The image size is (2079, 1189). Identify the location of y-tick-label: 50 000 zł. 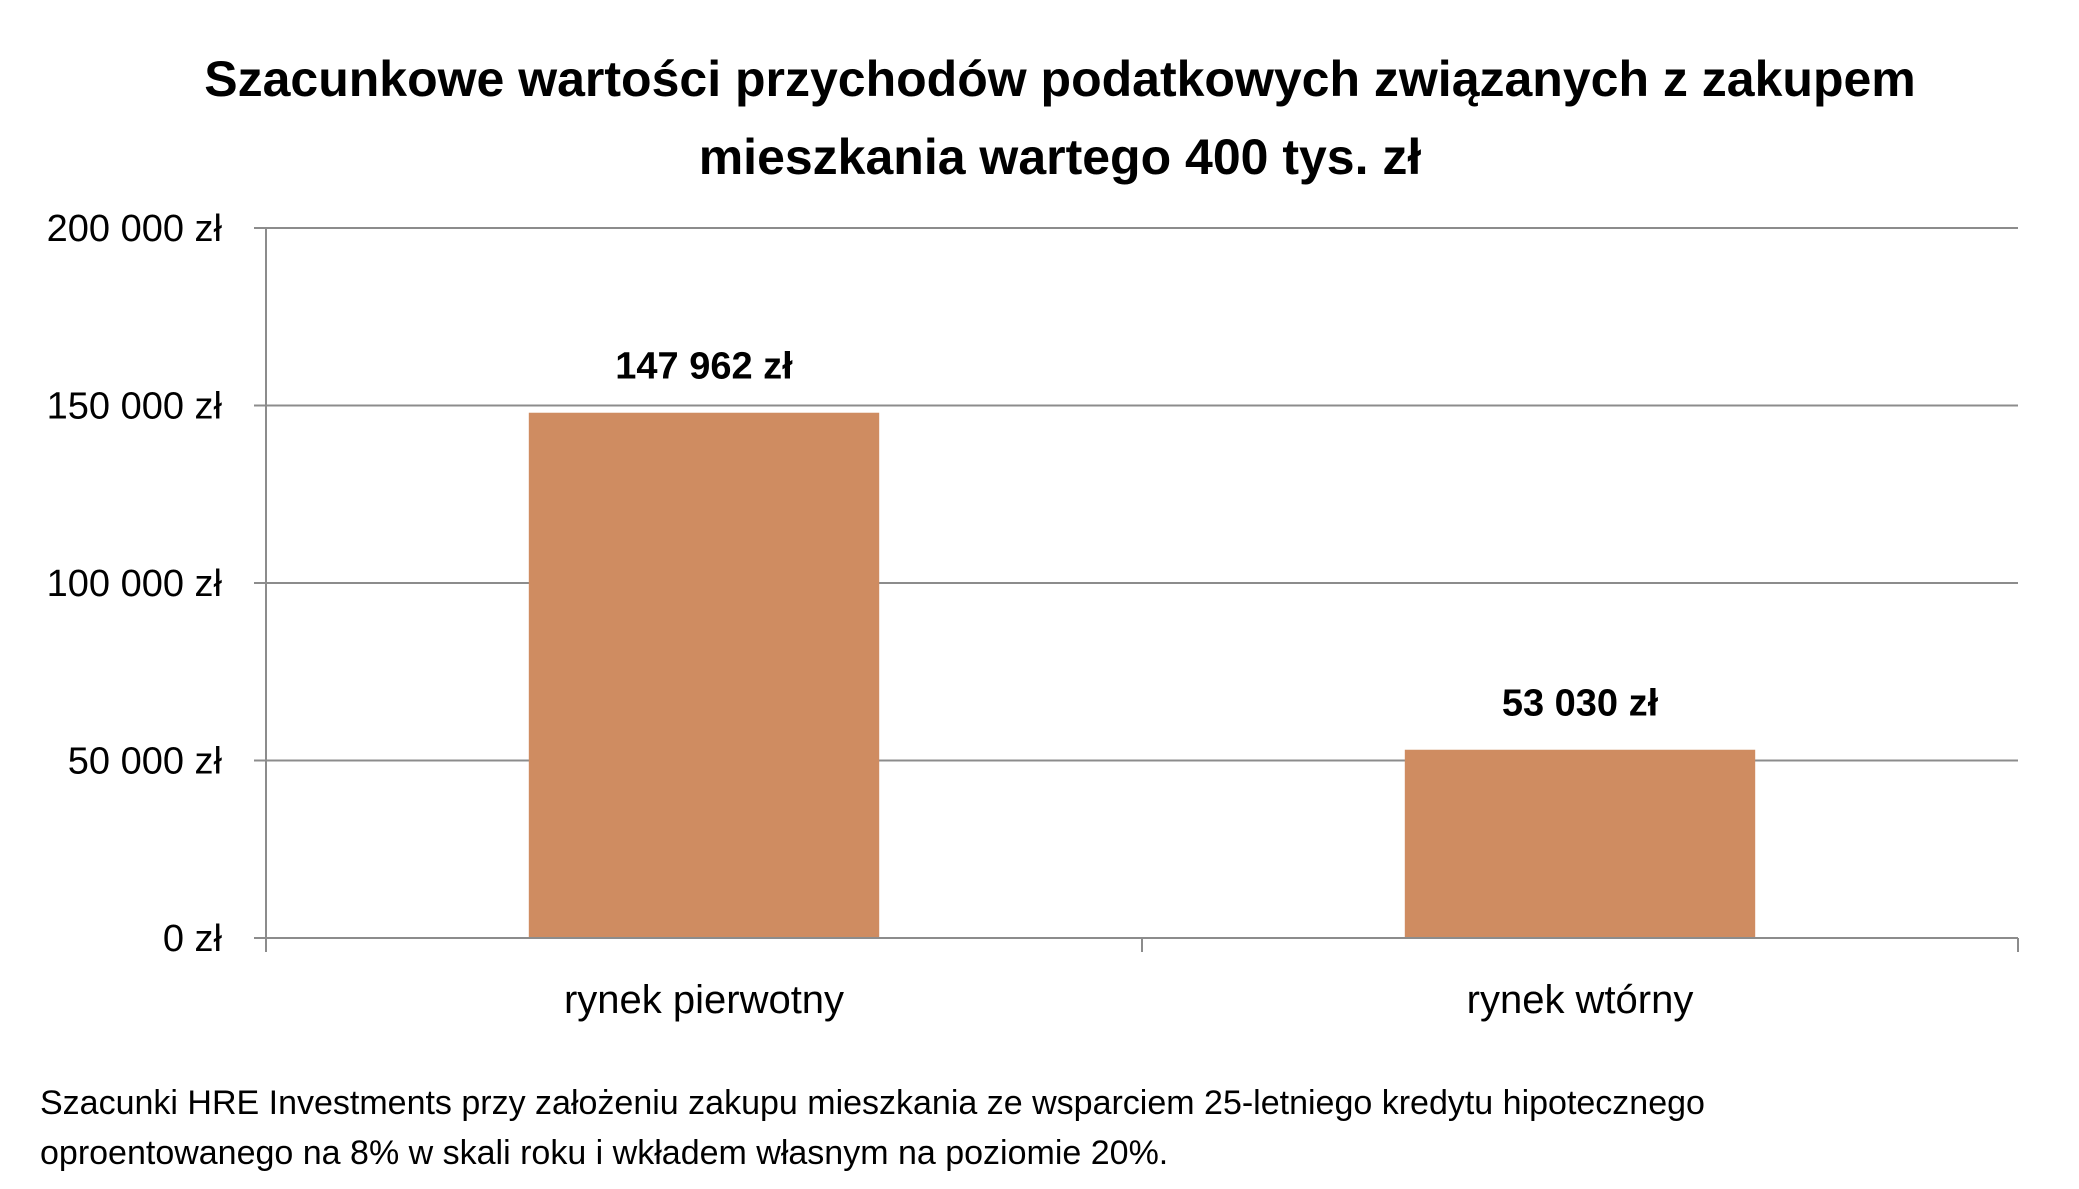
(145, 762).